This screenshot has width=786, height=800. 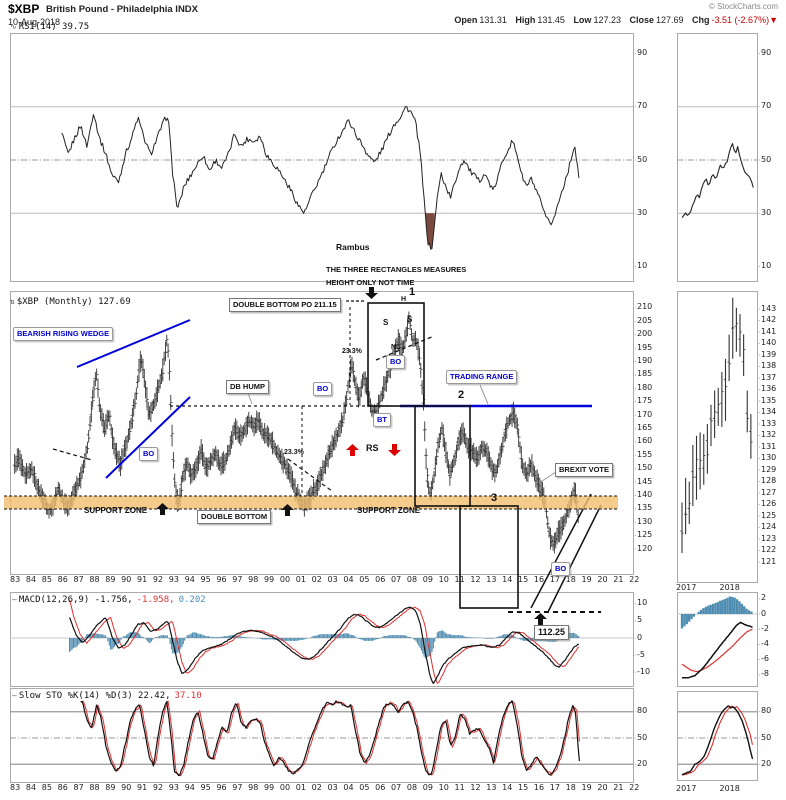 What do you see at coordinates (14, 695) in the screenshot?
I see `sto-line-icon: —` at bounding box center [14, 695].